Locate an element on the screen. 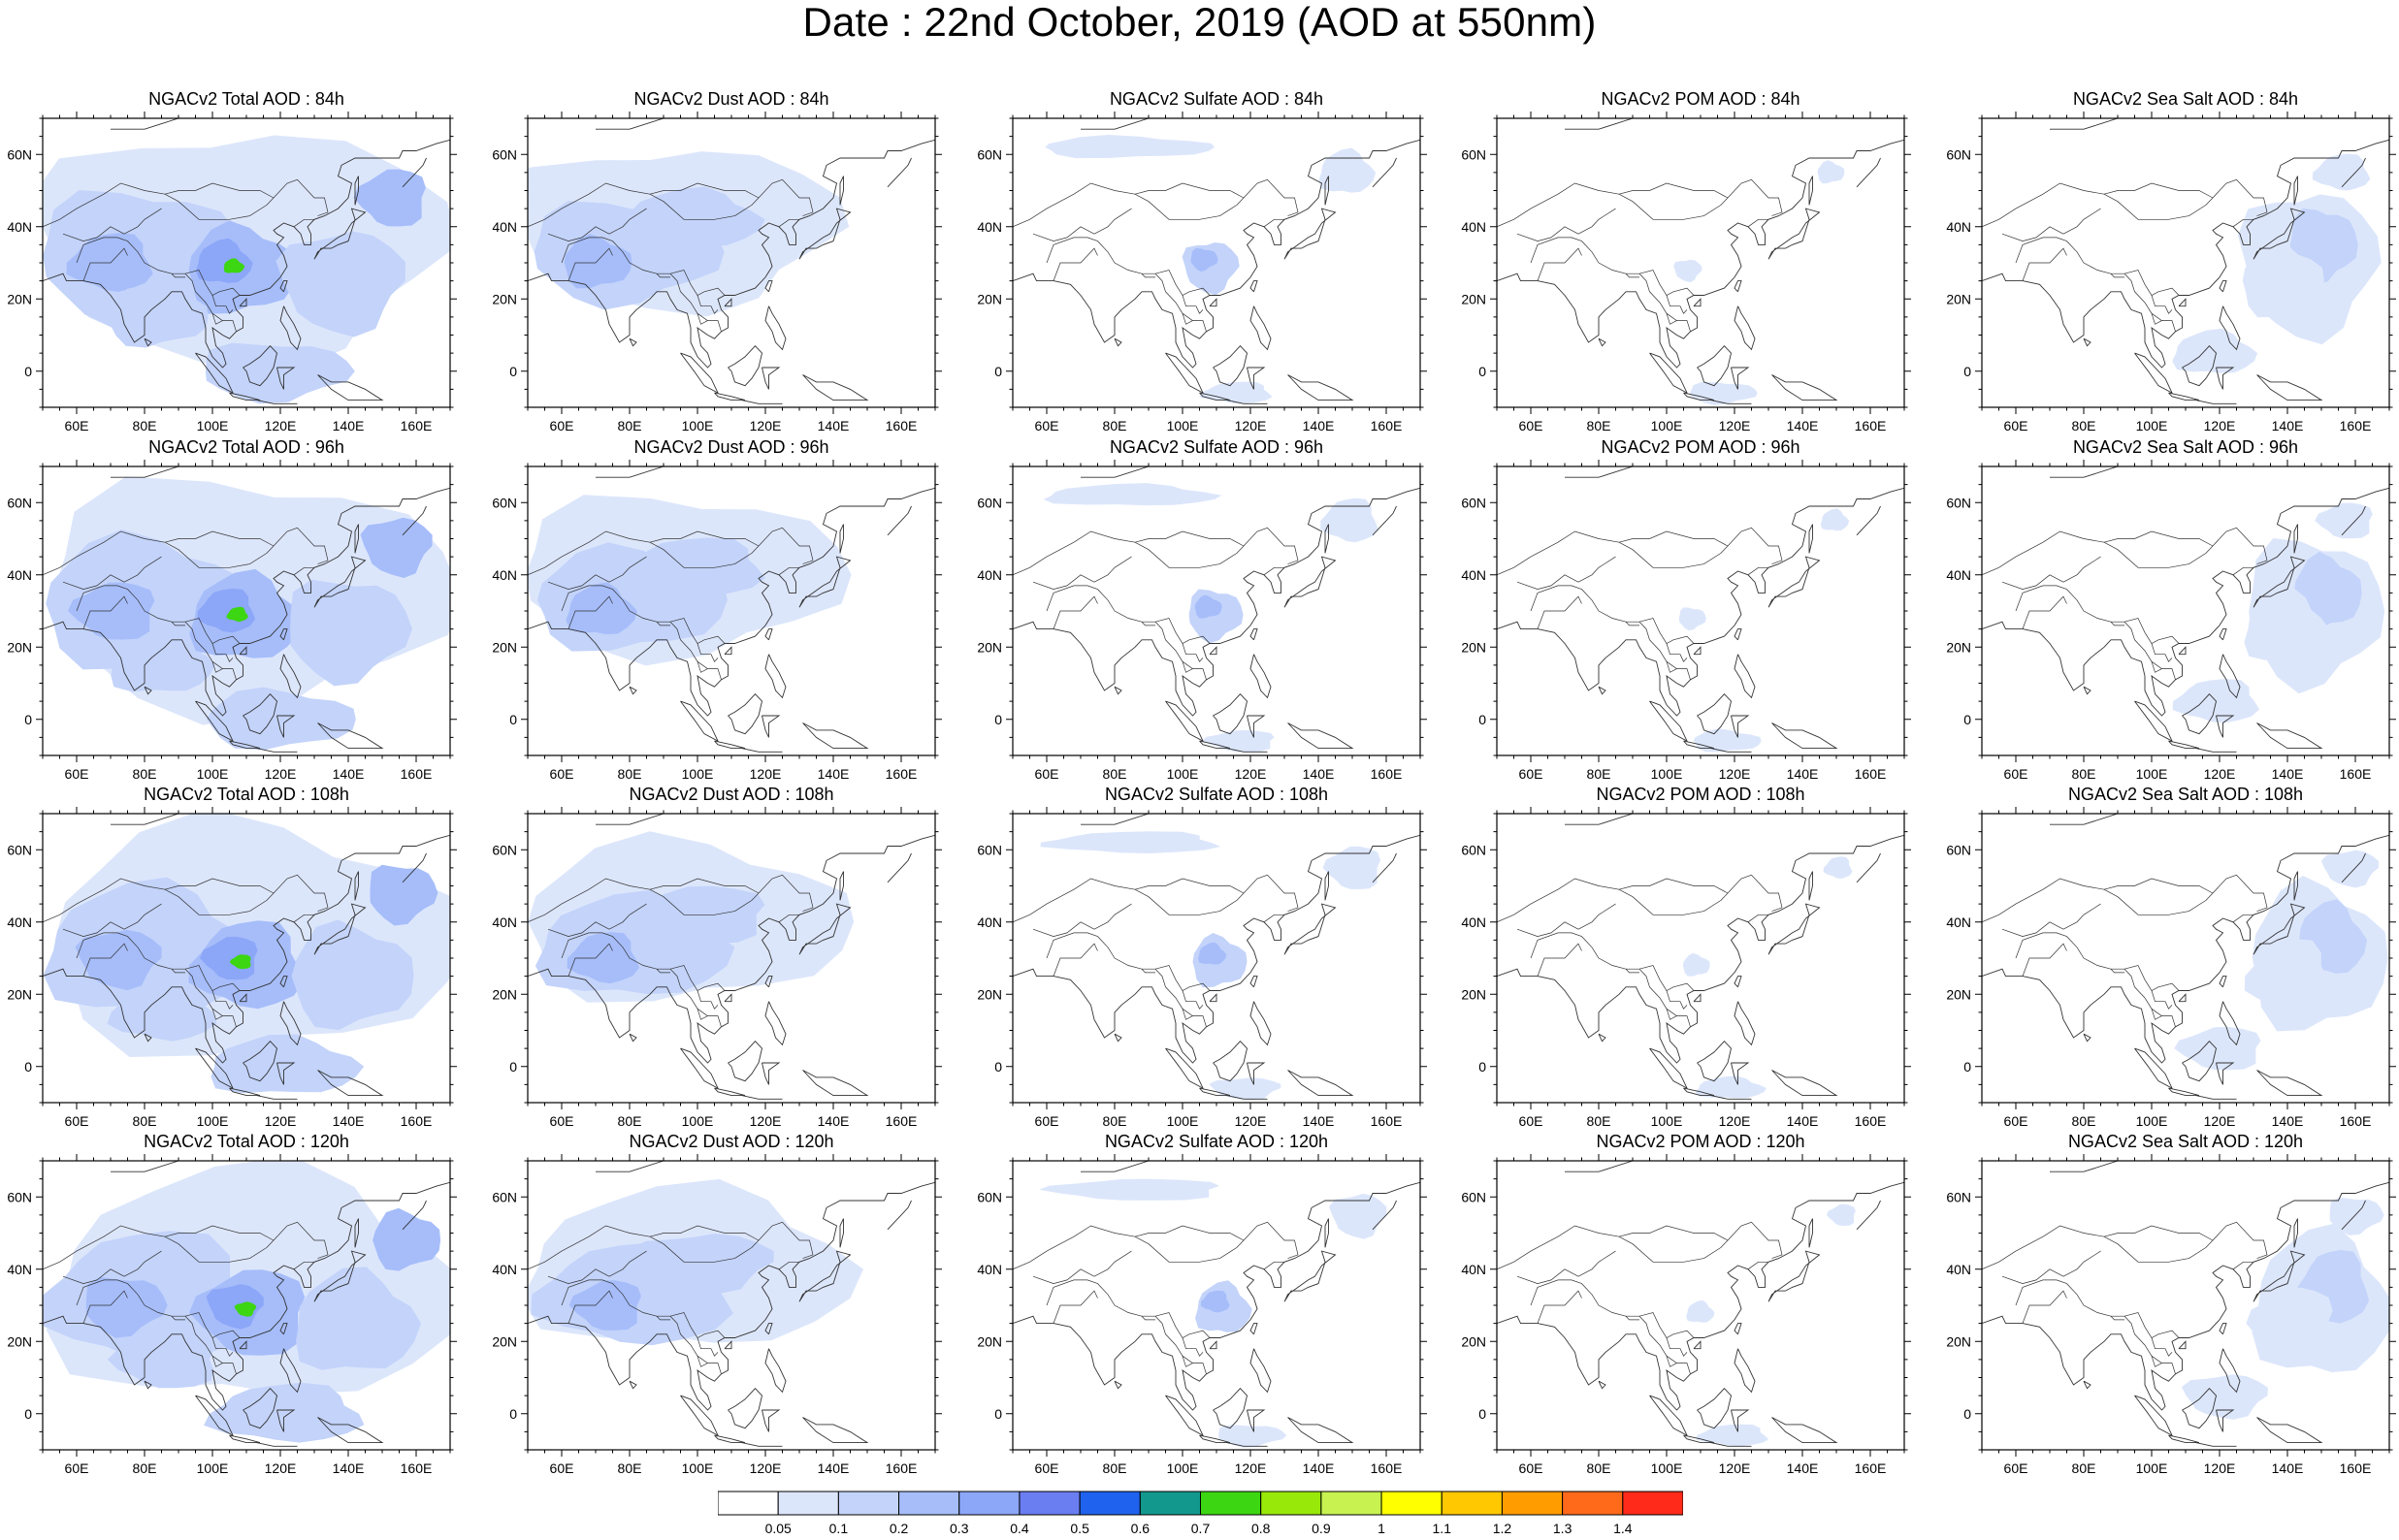  colorbar-label: 1 is located at coordinates (1382, 1528).